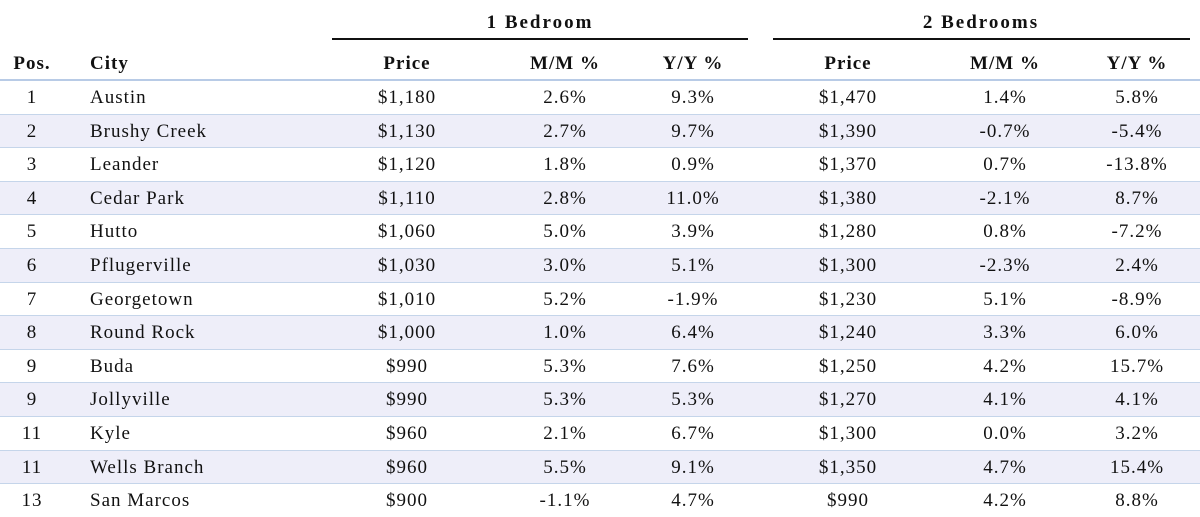 This screenshot has height=517, width=1200. I want to click on table-cell: $1,030, so click(407, 265).